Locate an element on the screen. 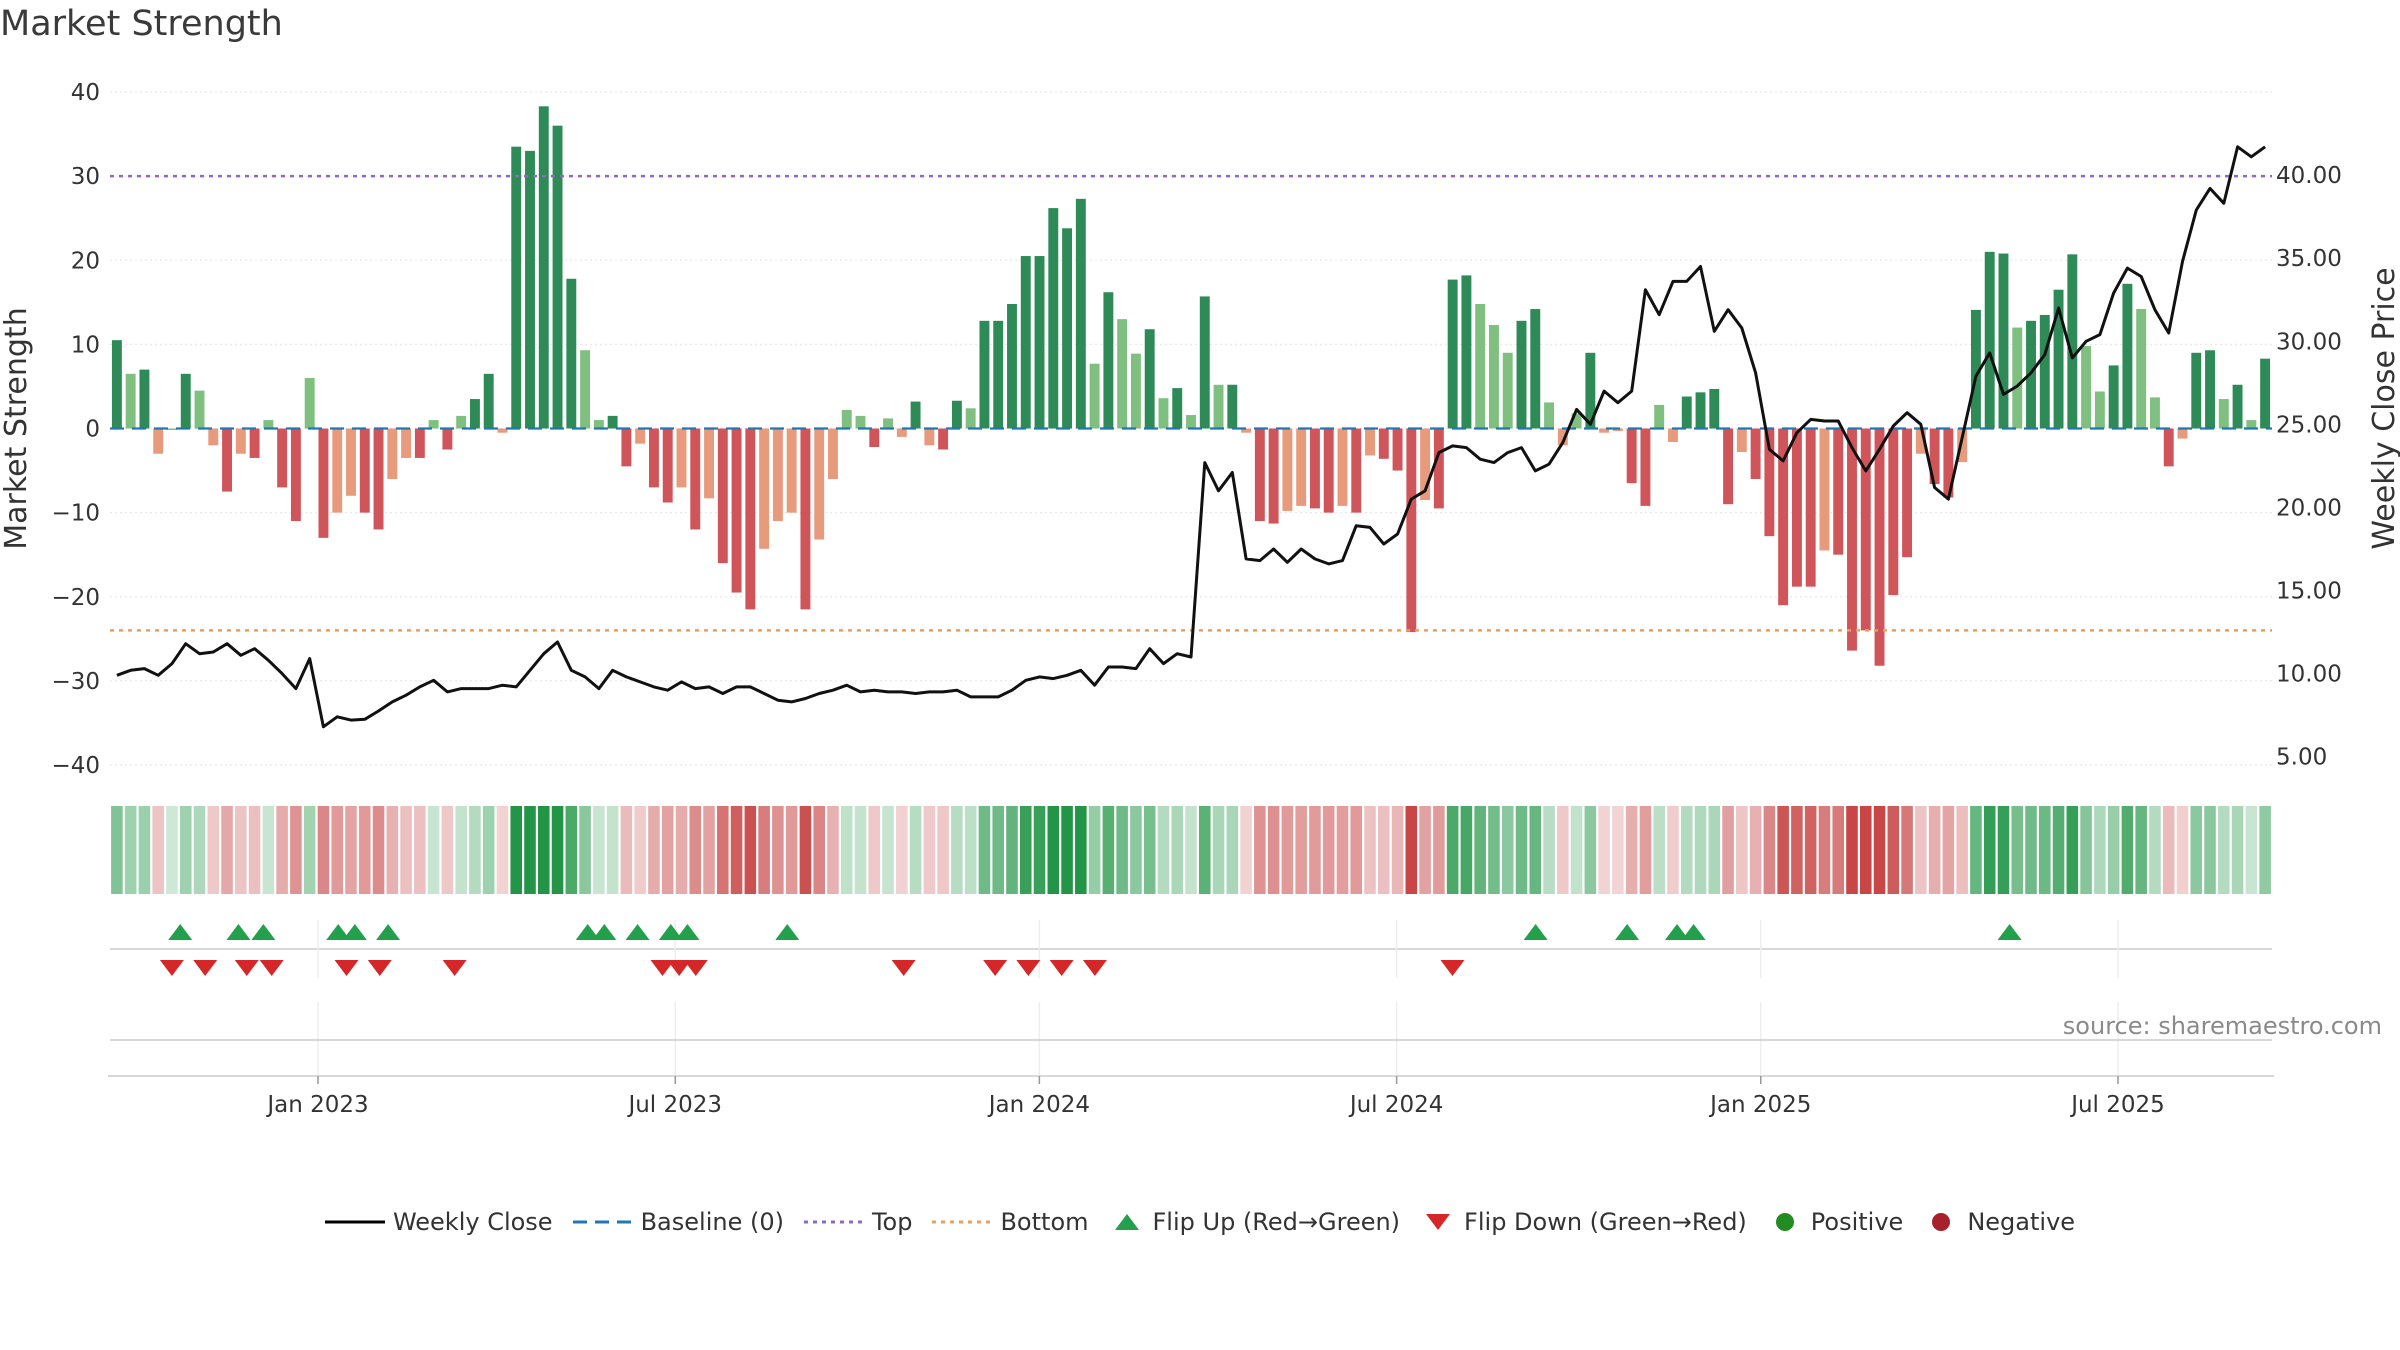  legend-label: Weekly Close is located at coordinates (472, 1222).